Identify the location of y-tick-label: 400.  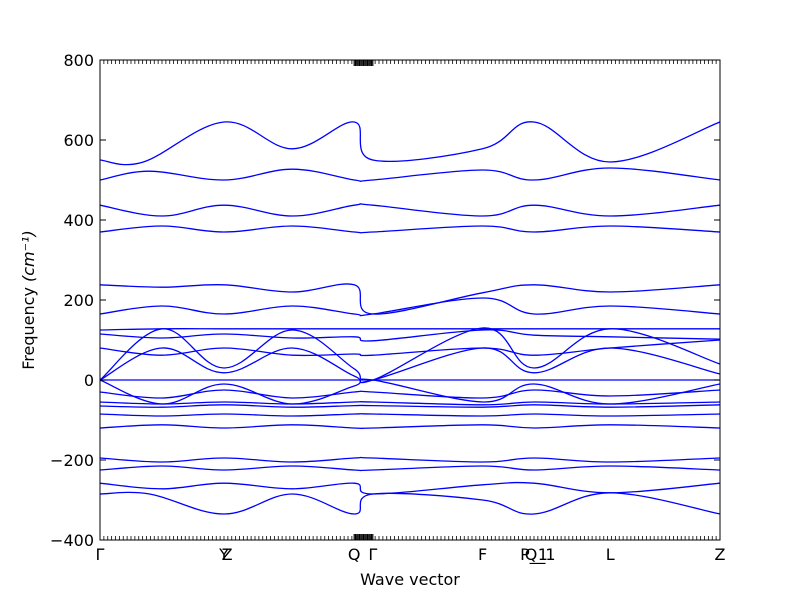
(78, 220).